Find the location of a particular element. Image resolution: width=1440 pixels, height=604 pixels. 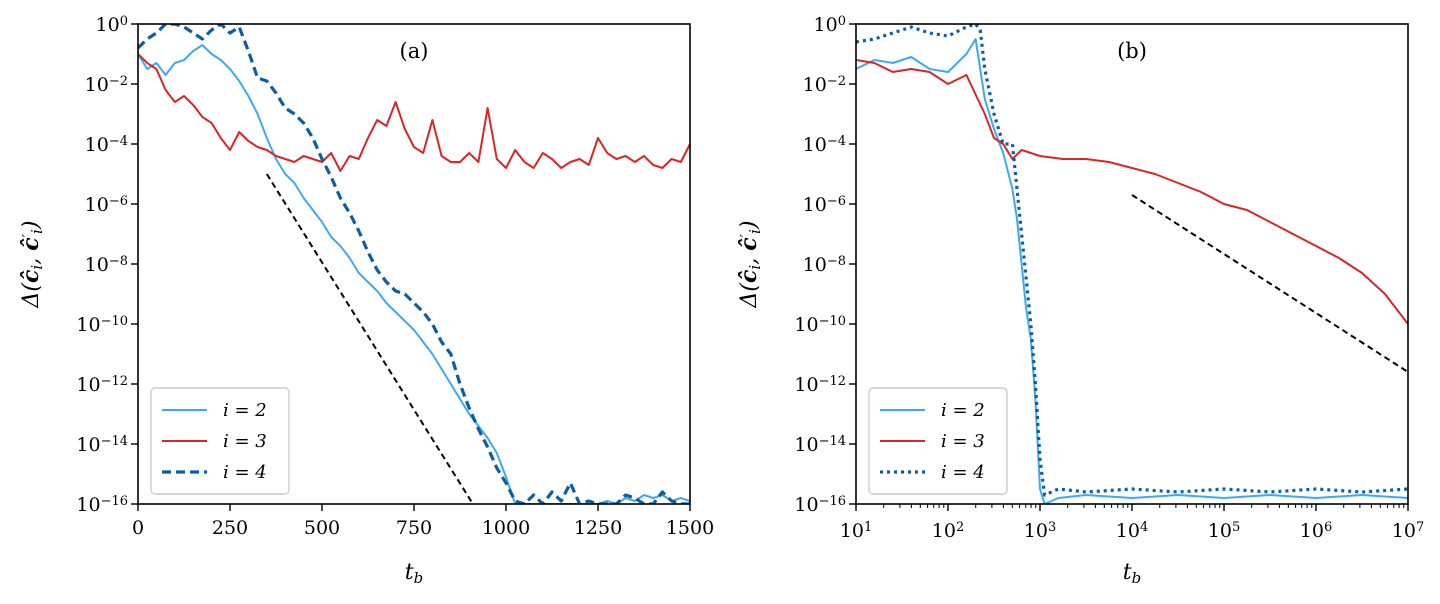

x-tick-label: 105 is located at coordinates (1224, 531).